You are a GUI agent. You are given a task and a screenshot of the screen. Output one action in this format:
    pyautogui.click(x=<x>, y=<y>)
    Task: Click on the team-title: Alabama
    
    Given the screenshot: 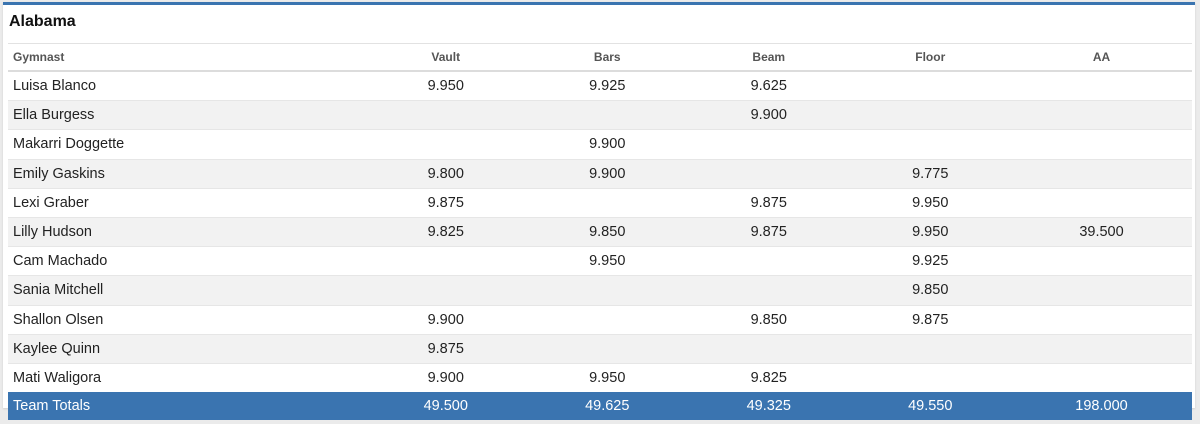 What is the action you would take?
    pyautogui.click(x=42, y=21)
    